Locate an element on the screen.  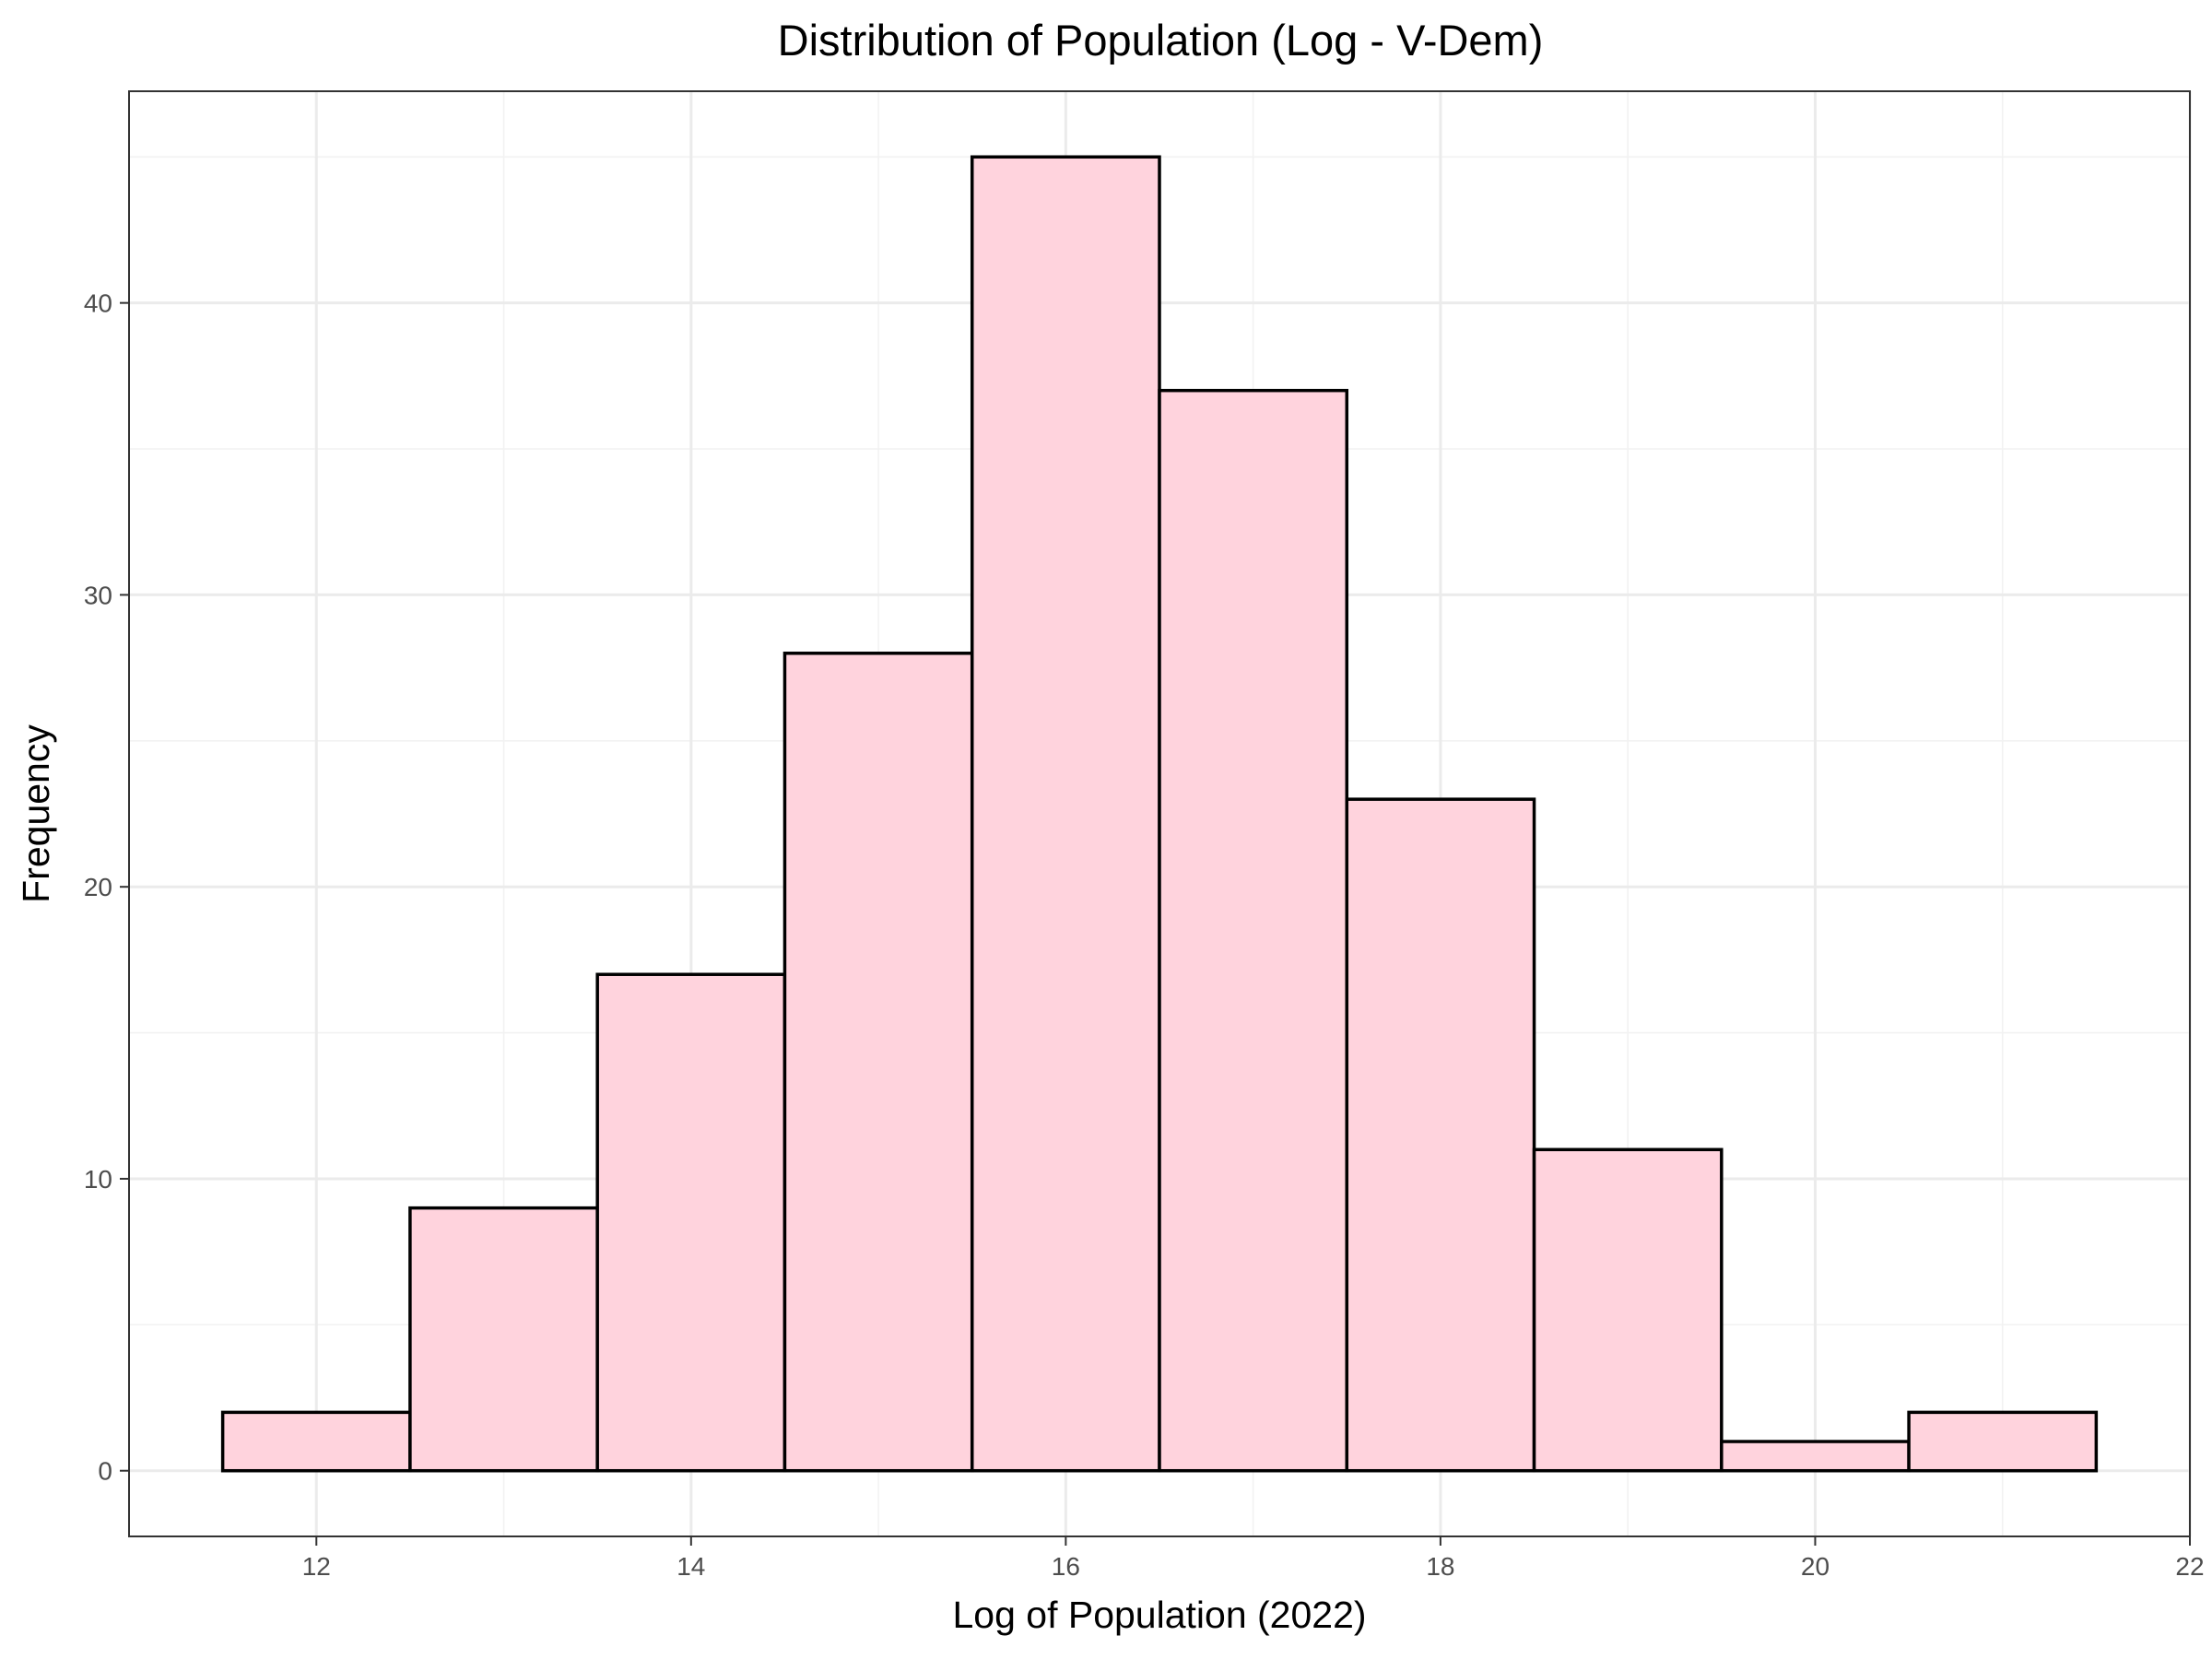
chart-title: Distribution of Population (Log - V-Dem) is located at coordinates (1161, 40).